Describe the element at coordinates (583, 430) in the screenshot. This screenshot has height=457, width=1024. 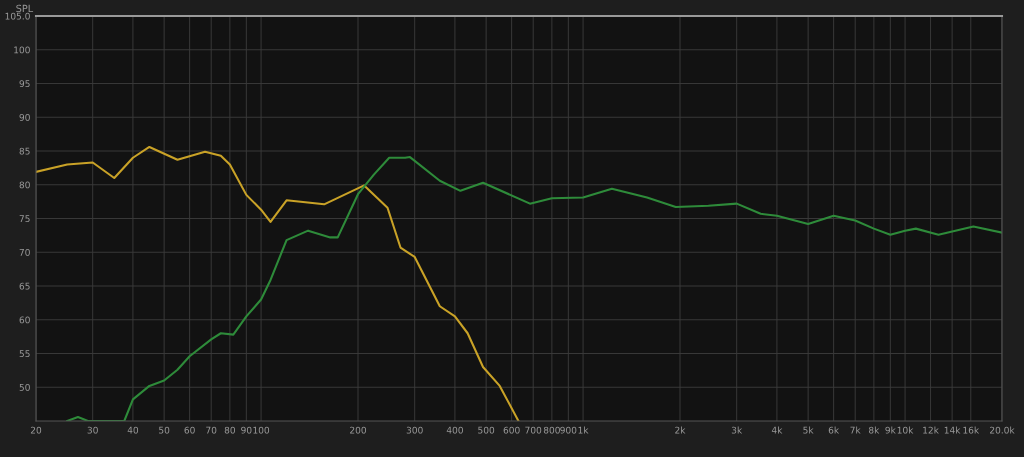
I see `x-tick-label: 1k` at that location.